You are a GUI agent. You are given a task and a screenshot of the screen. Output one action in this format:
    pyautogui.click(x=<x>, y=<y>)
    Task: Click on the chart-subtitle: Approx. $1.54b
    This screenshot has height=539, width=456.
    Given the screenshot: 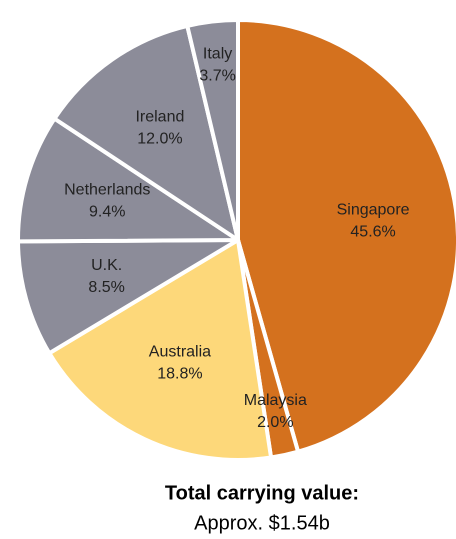 What is the action you would take?
    pyautogui.click(x=262, y=523)
    